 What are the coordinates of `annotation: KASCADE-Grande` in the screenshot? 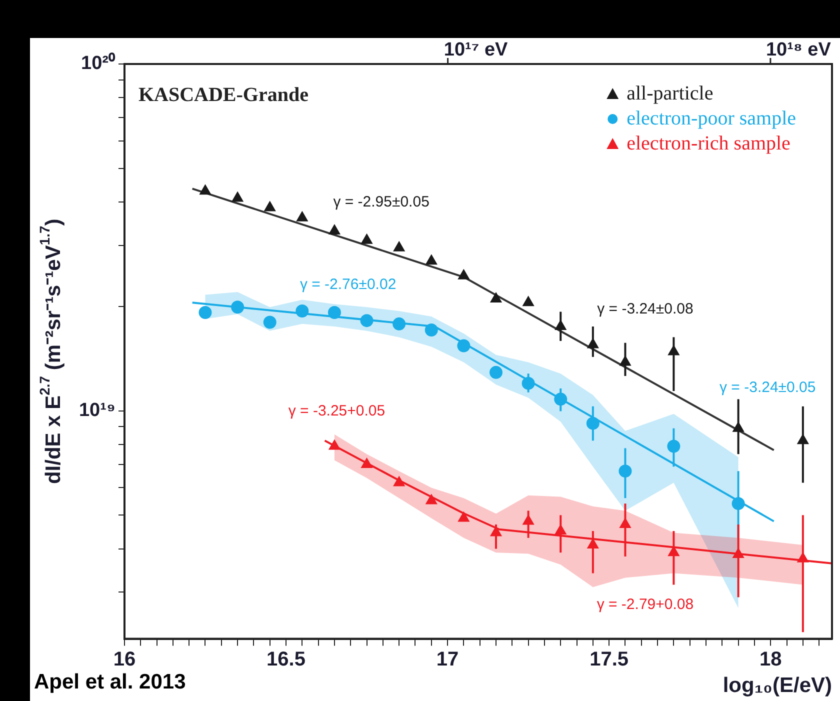 It's located at (223, 95).